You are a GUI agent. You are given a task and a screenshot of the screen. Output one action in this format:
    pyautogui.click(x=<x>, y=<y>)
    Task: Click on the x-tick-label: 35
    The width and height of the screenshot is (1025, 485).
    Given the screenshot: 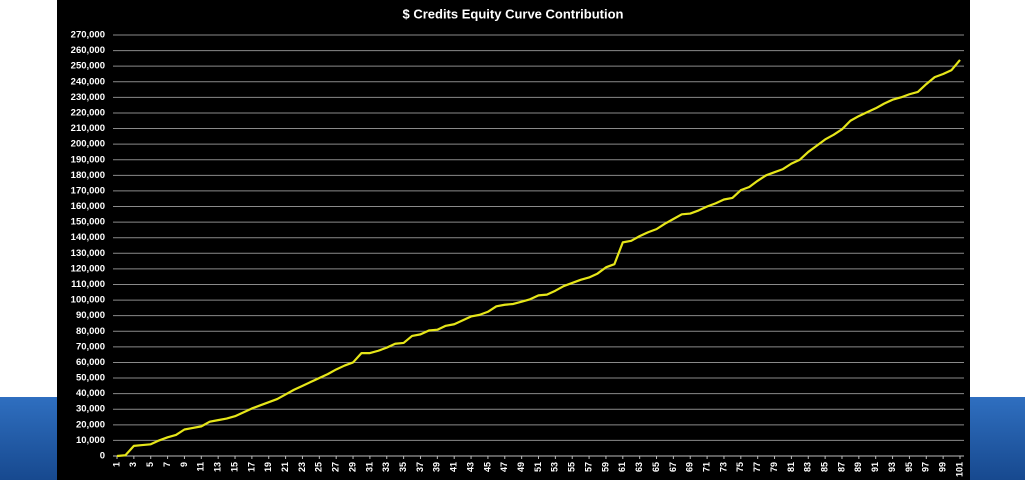 What is the action you would take?
    pyautogui.click(x=403, y=467)
    